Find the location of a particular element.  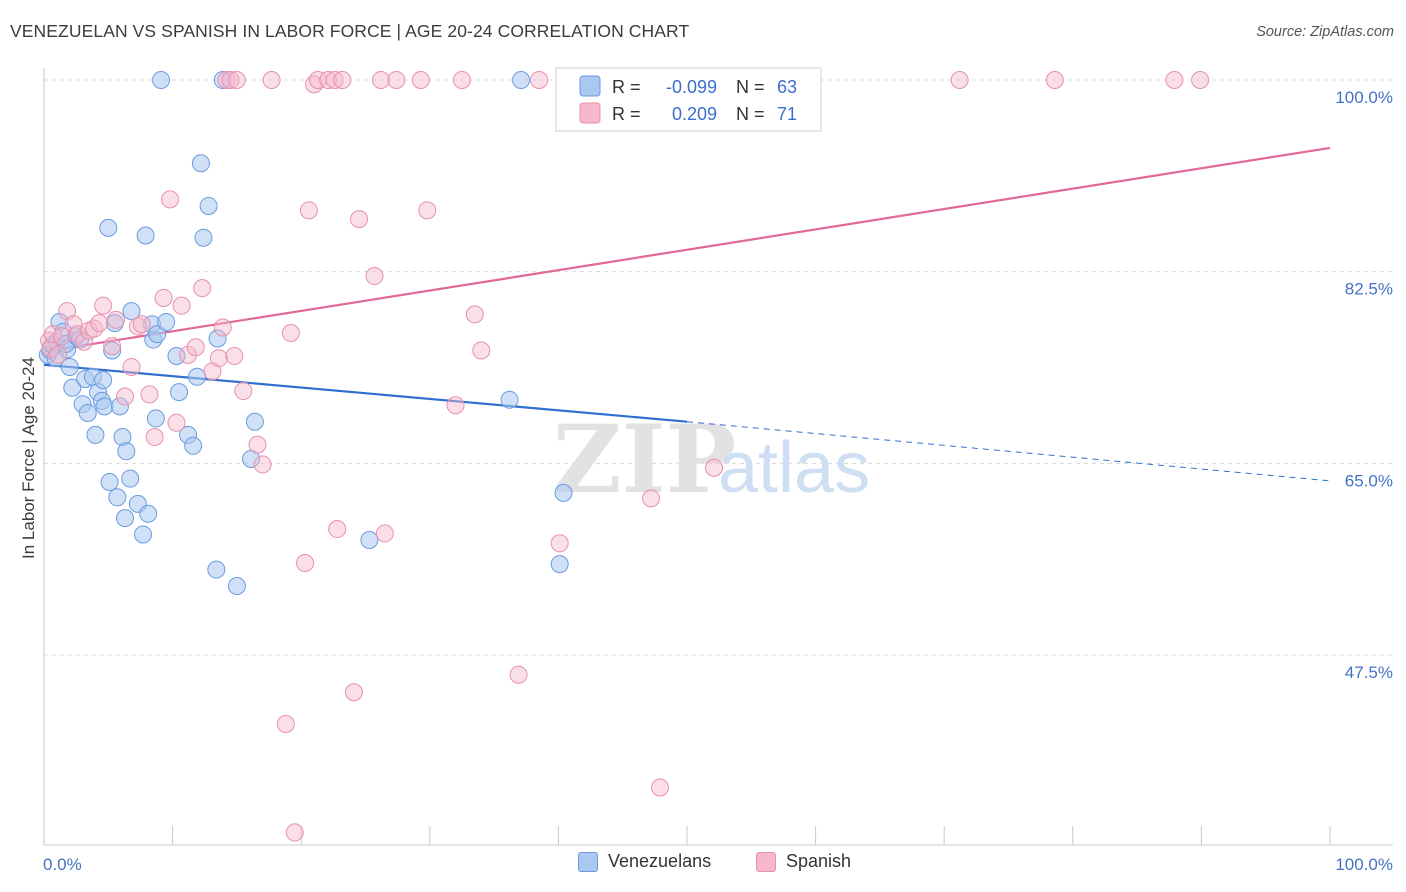

legend-r-value-1: -0.099 is located at coordinates (691, 87).